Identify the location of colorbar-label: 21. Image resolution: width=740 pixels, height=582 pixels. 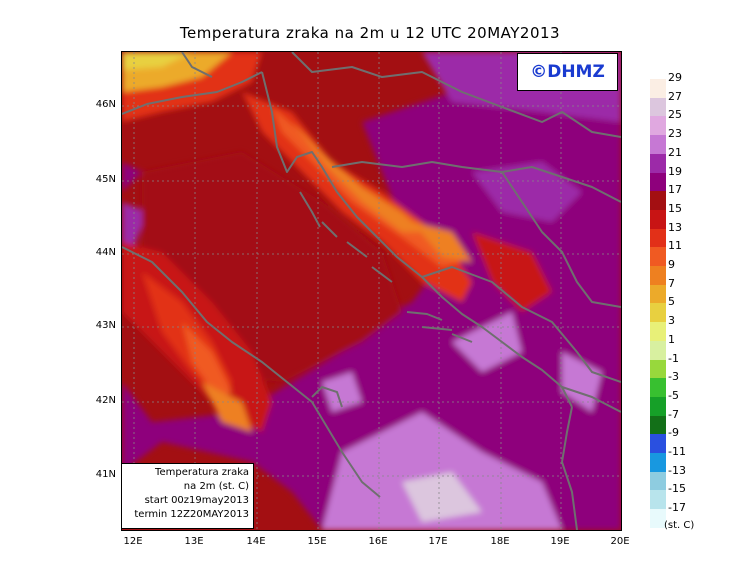
(675, 152).